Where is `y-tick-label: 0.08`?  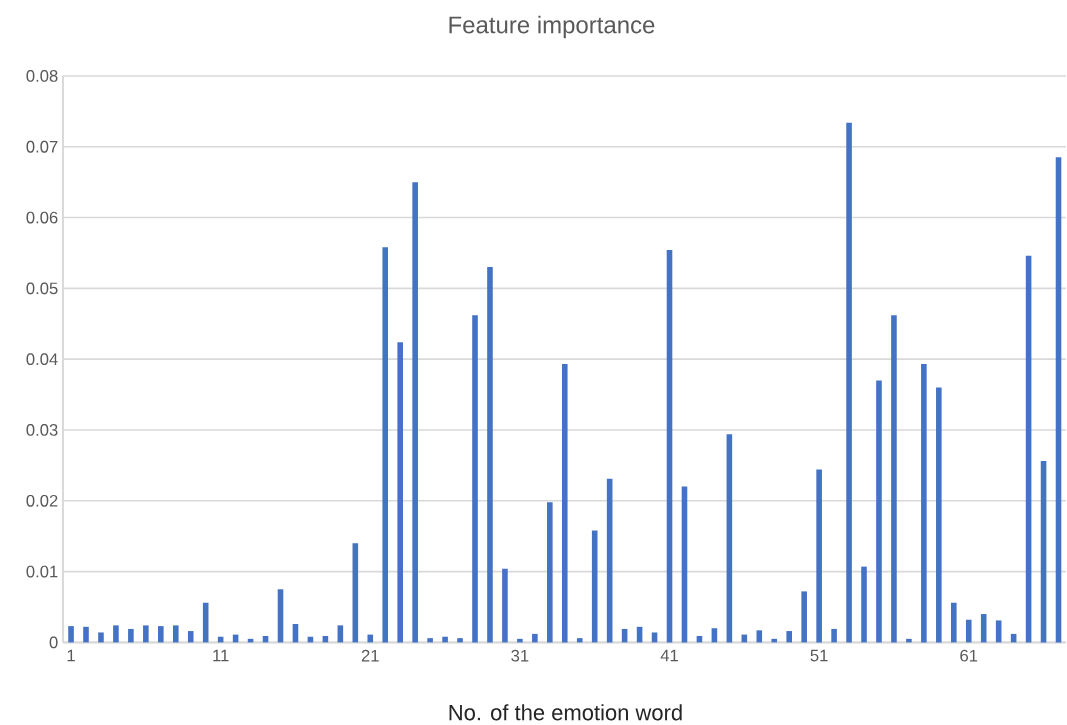
y-tick-label: 0.08 is located at coordinates (42, 76).